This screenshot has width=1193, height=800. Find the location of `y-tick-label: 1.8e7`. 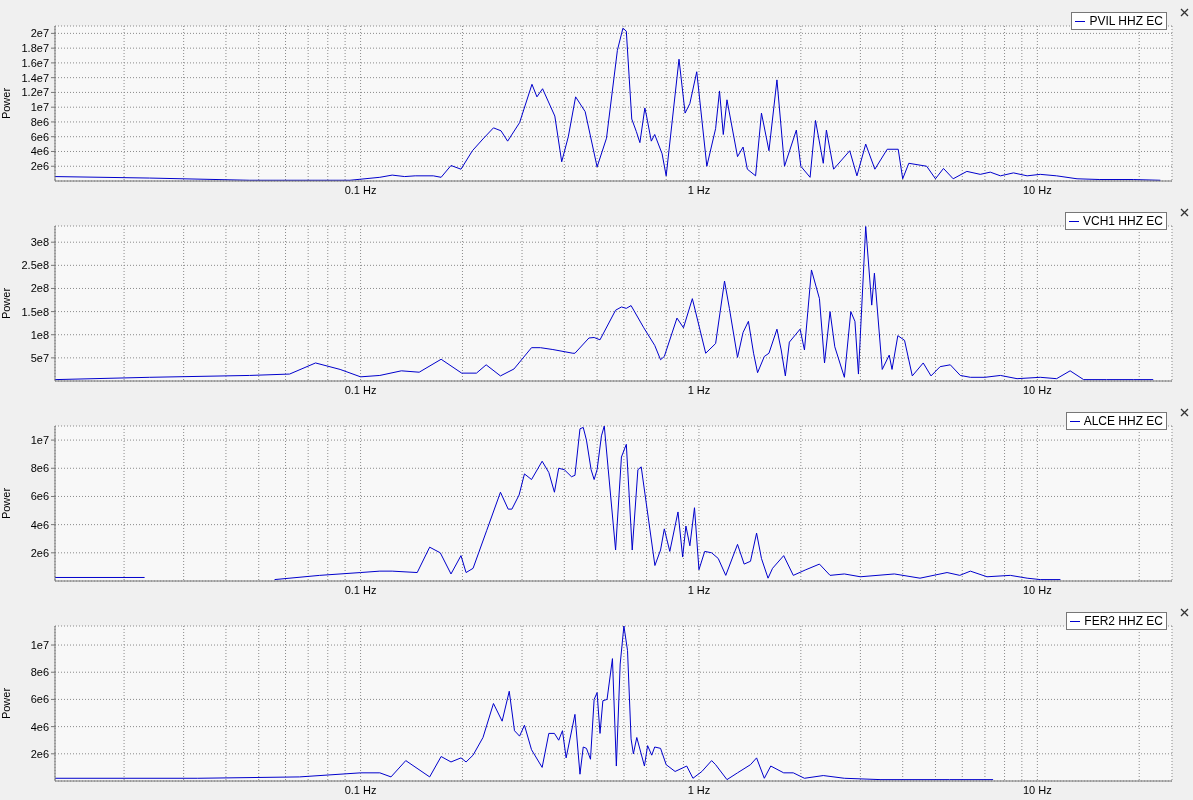

y-tick-label: 1.8e7 is located at coordinates (35, 48).